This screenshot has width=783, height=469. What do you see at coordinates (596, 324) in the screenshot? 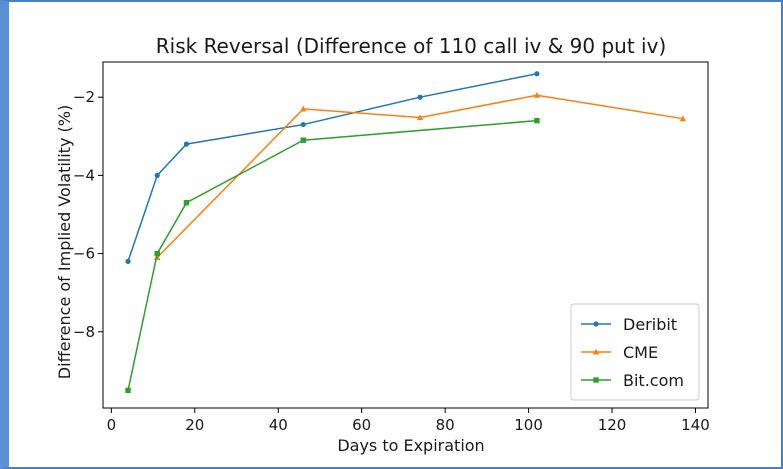
I see `legend-marker-deribit` at bounding box center [596, 324].